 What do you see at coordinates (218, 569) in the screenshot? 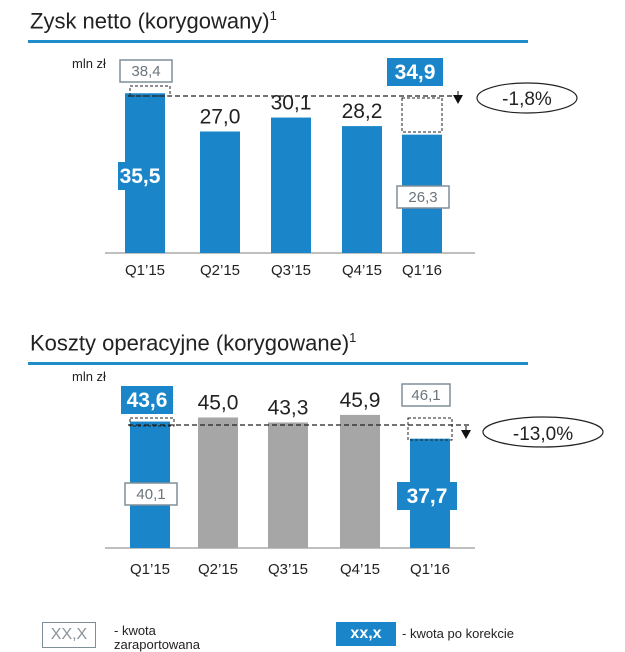
I see `chart2-tick-label-1: Q2’15` at bounding box center [218, 569].